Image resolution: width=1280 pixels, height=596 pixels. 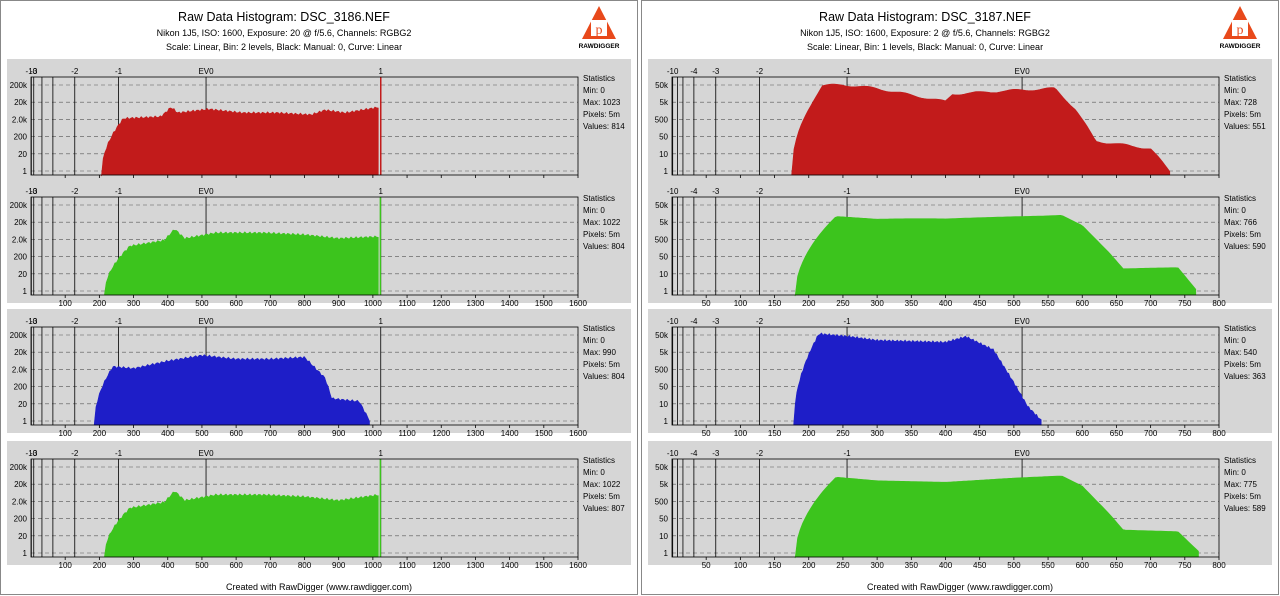 What do you see at coordinates (206, 321) in the screenshot?
I see `ev-label: EV0` at bounding box center [206, 321].